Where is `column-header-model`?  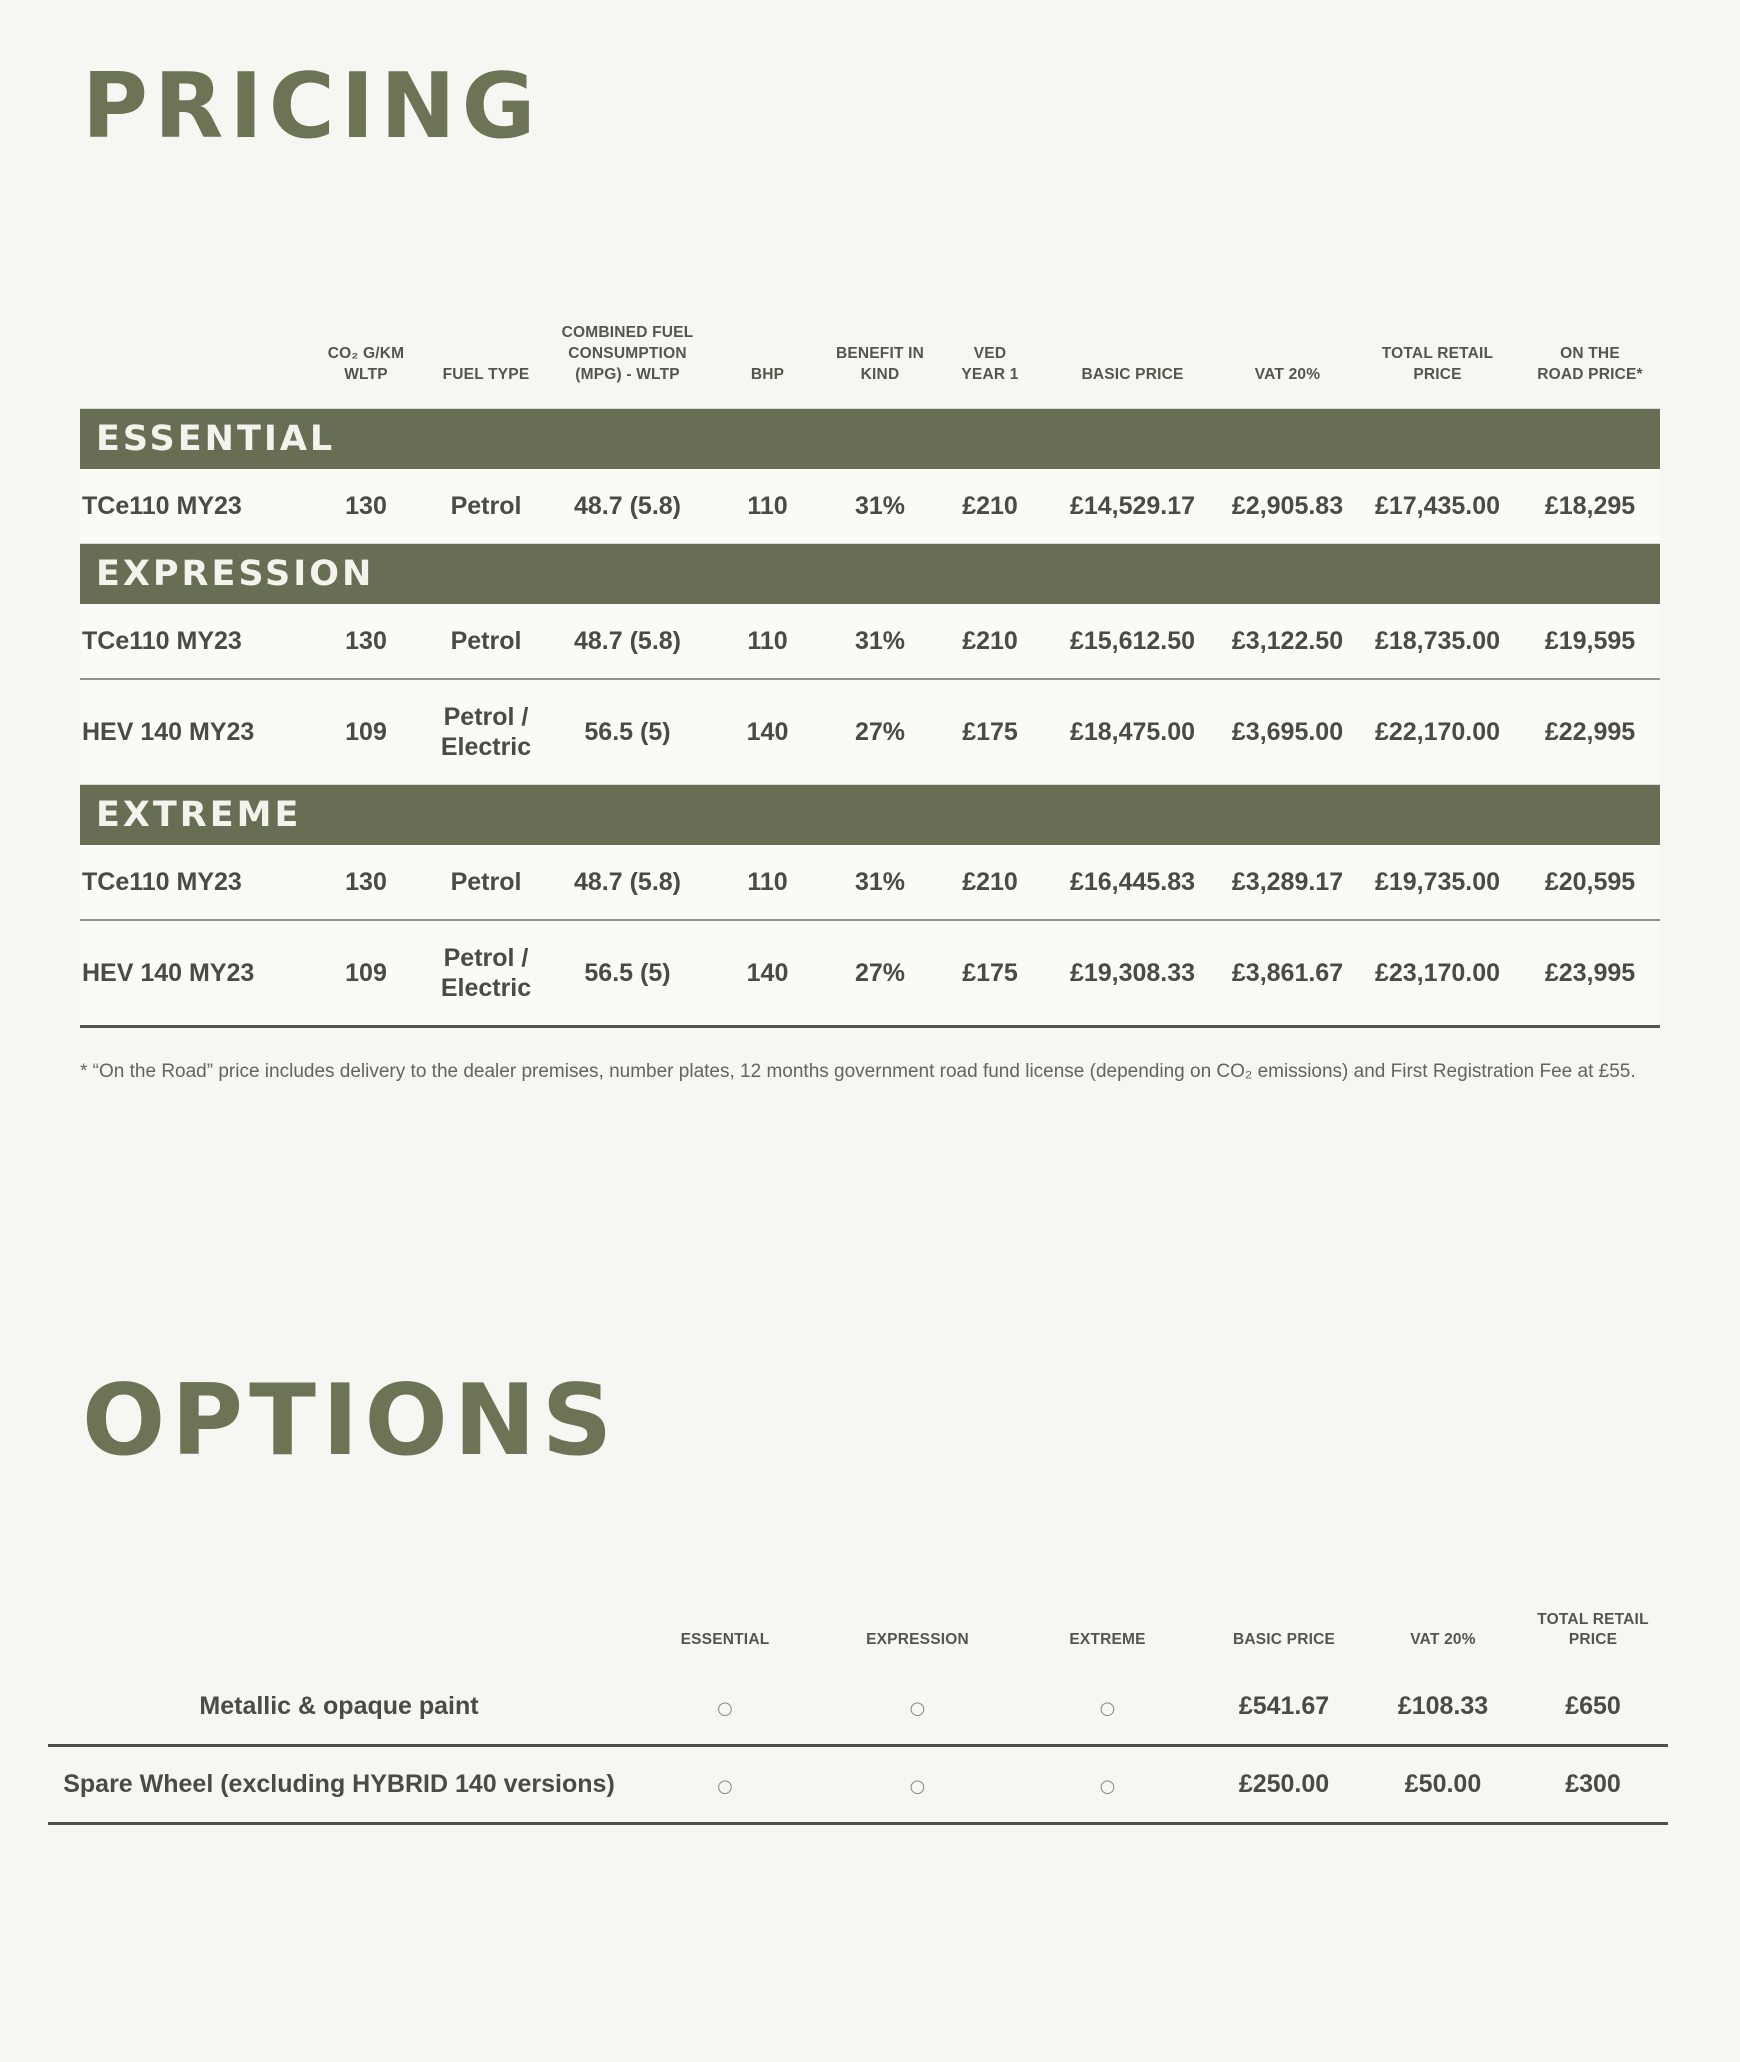 column-header-model is located at coordinates (192, 344).